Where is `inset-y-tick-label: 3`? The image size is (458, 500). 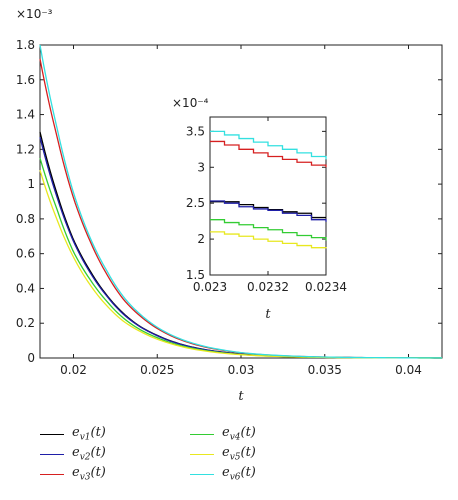 inset-y-tick-label: 3 is located at coordinates (201, 167).